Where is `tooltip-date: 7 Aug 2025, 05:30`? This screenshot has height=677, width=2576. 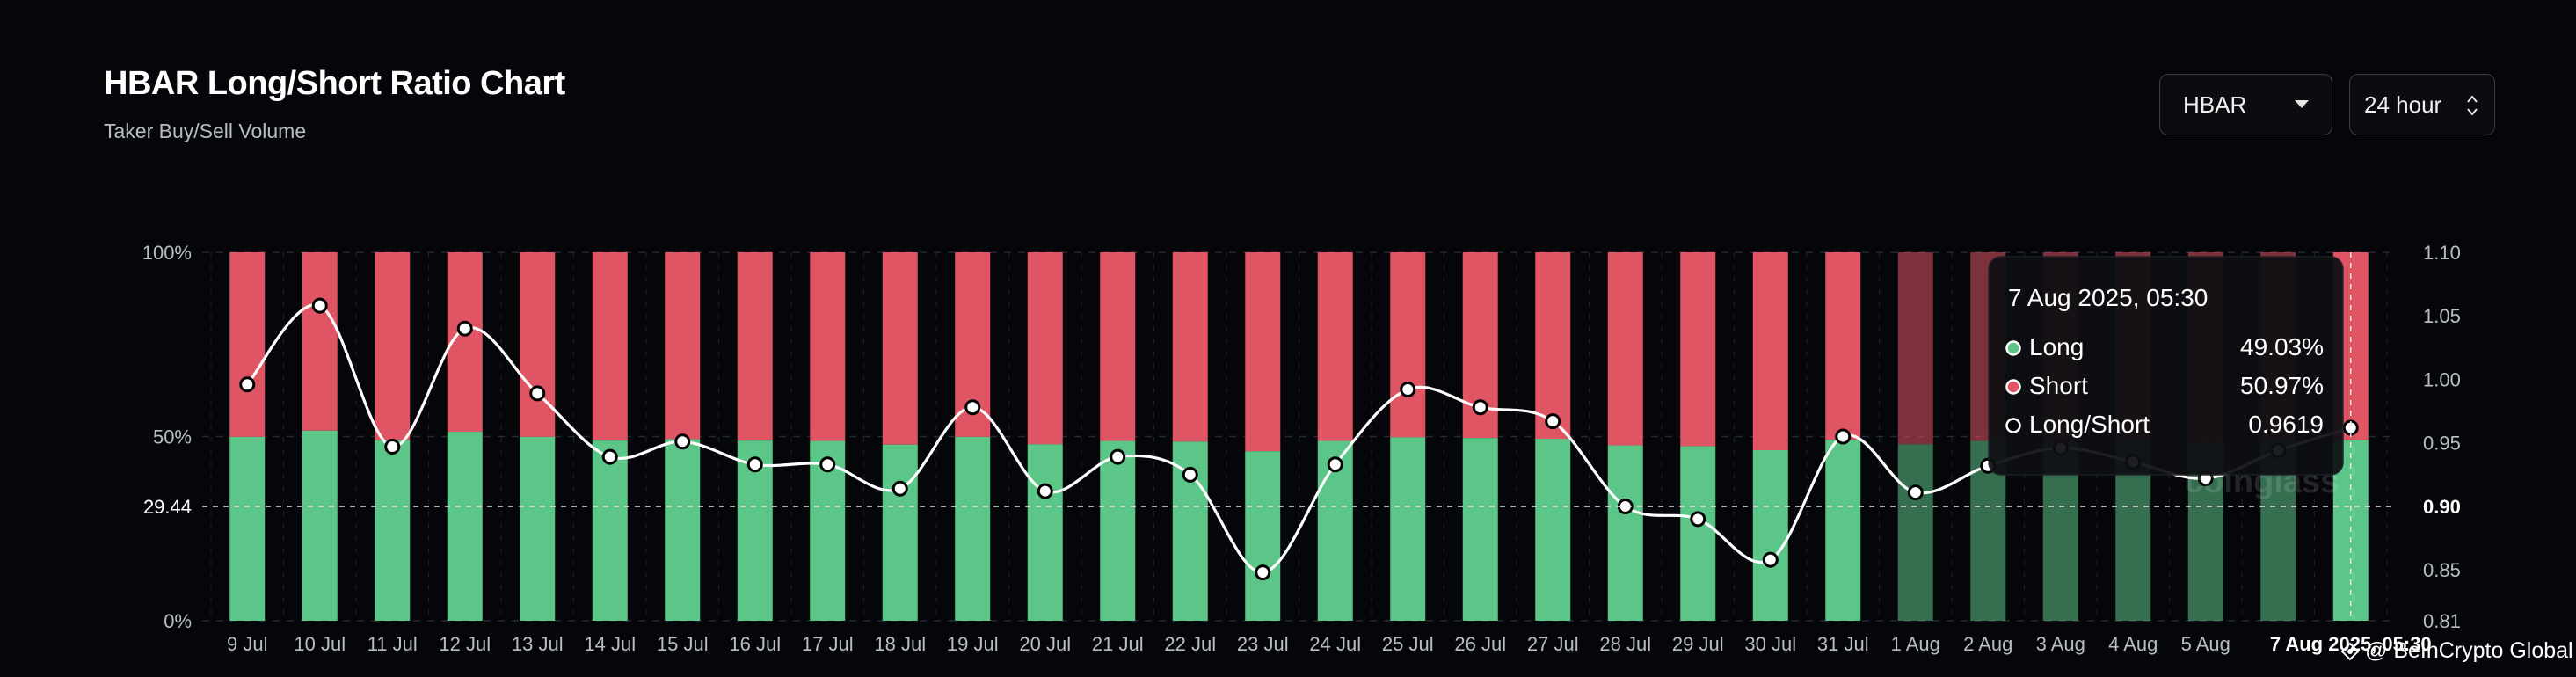 tooltip-date: 7 Aug 2025, 05:30 is located at coordinates (2108, 297).